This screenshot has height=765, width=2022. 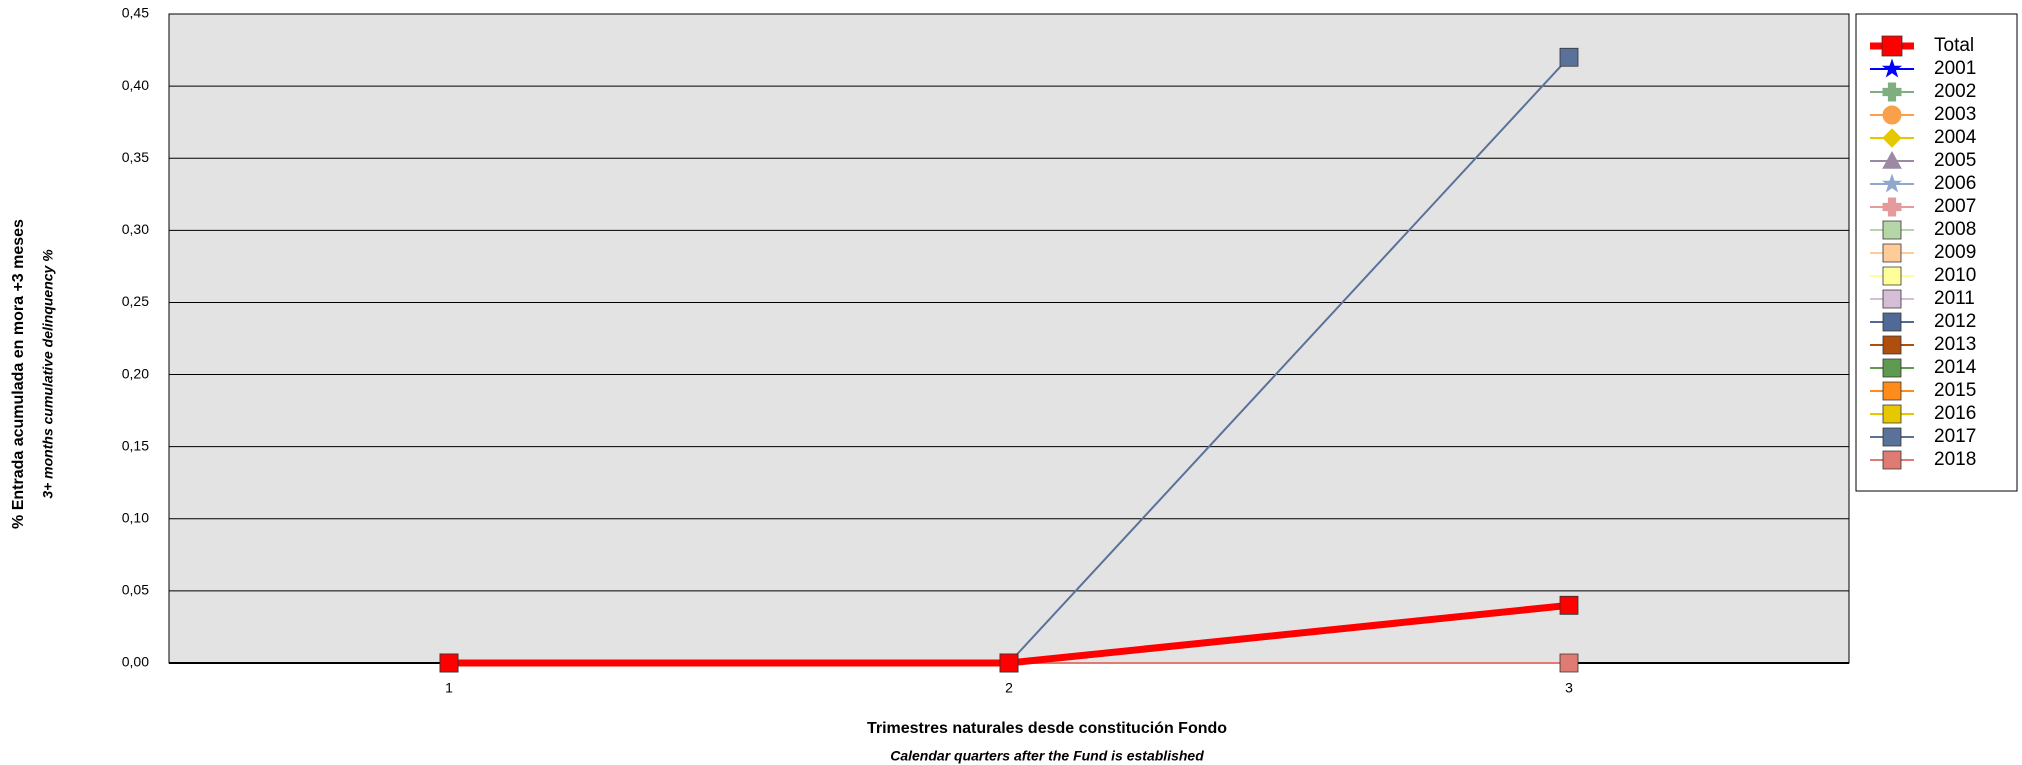 I want to click on legend-label: 2014, so click(x=1955, y=367).